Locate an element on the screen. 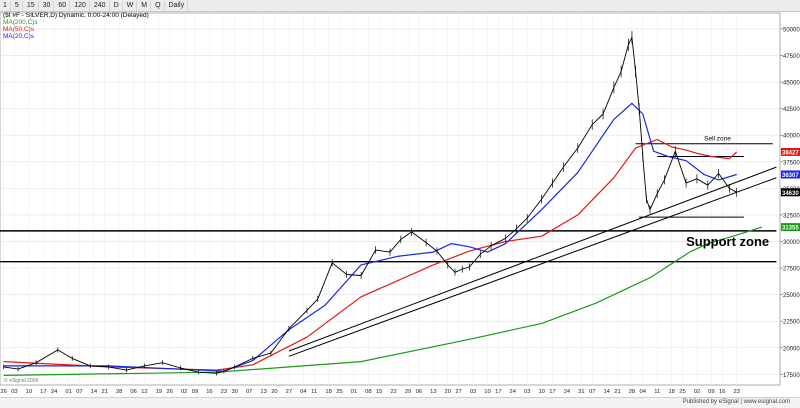 This screenshot has width=800, height=408. x-tick-label: 04 is located at coordinates (303, 392).